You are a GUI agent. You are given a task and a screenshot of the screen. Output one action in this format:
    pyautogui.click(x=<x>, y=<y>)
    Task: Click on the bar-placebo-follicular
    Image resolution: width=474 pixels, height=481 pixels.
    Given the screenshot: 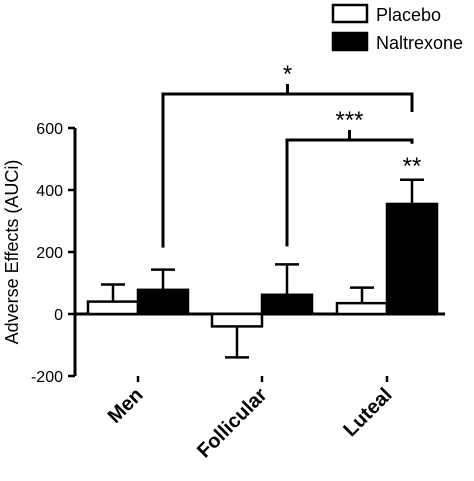 What is the action you would take?
    pyautogui.click(x=237, y=320)
    